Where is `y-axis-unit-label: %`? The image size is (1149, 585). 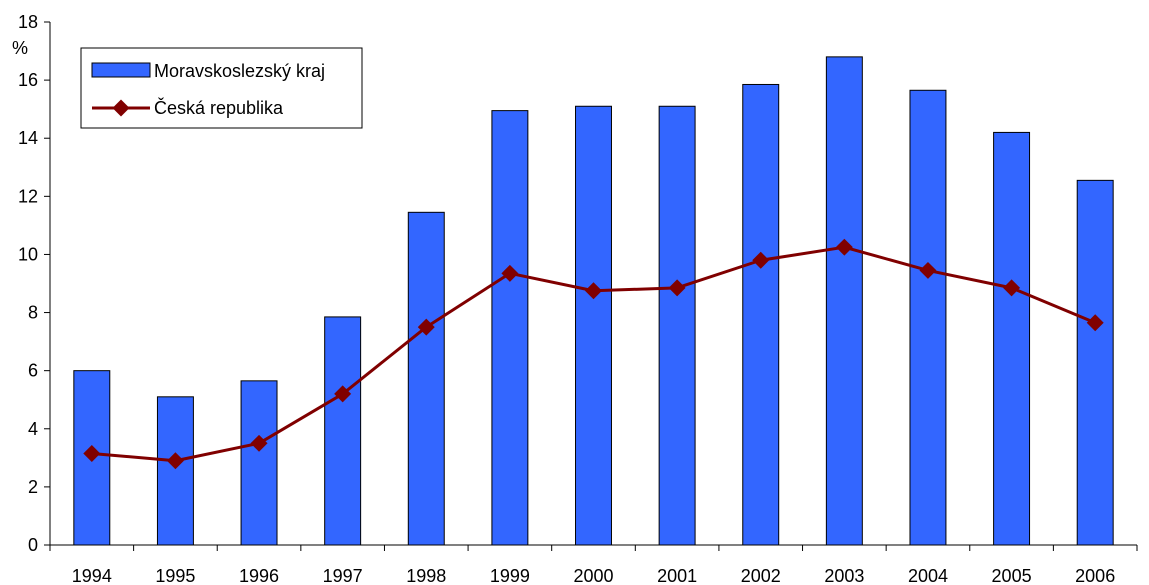 y-axis-unit-label: % is located at coordinates (20, 48).